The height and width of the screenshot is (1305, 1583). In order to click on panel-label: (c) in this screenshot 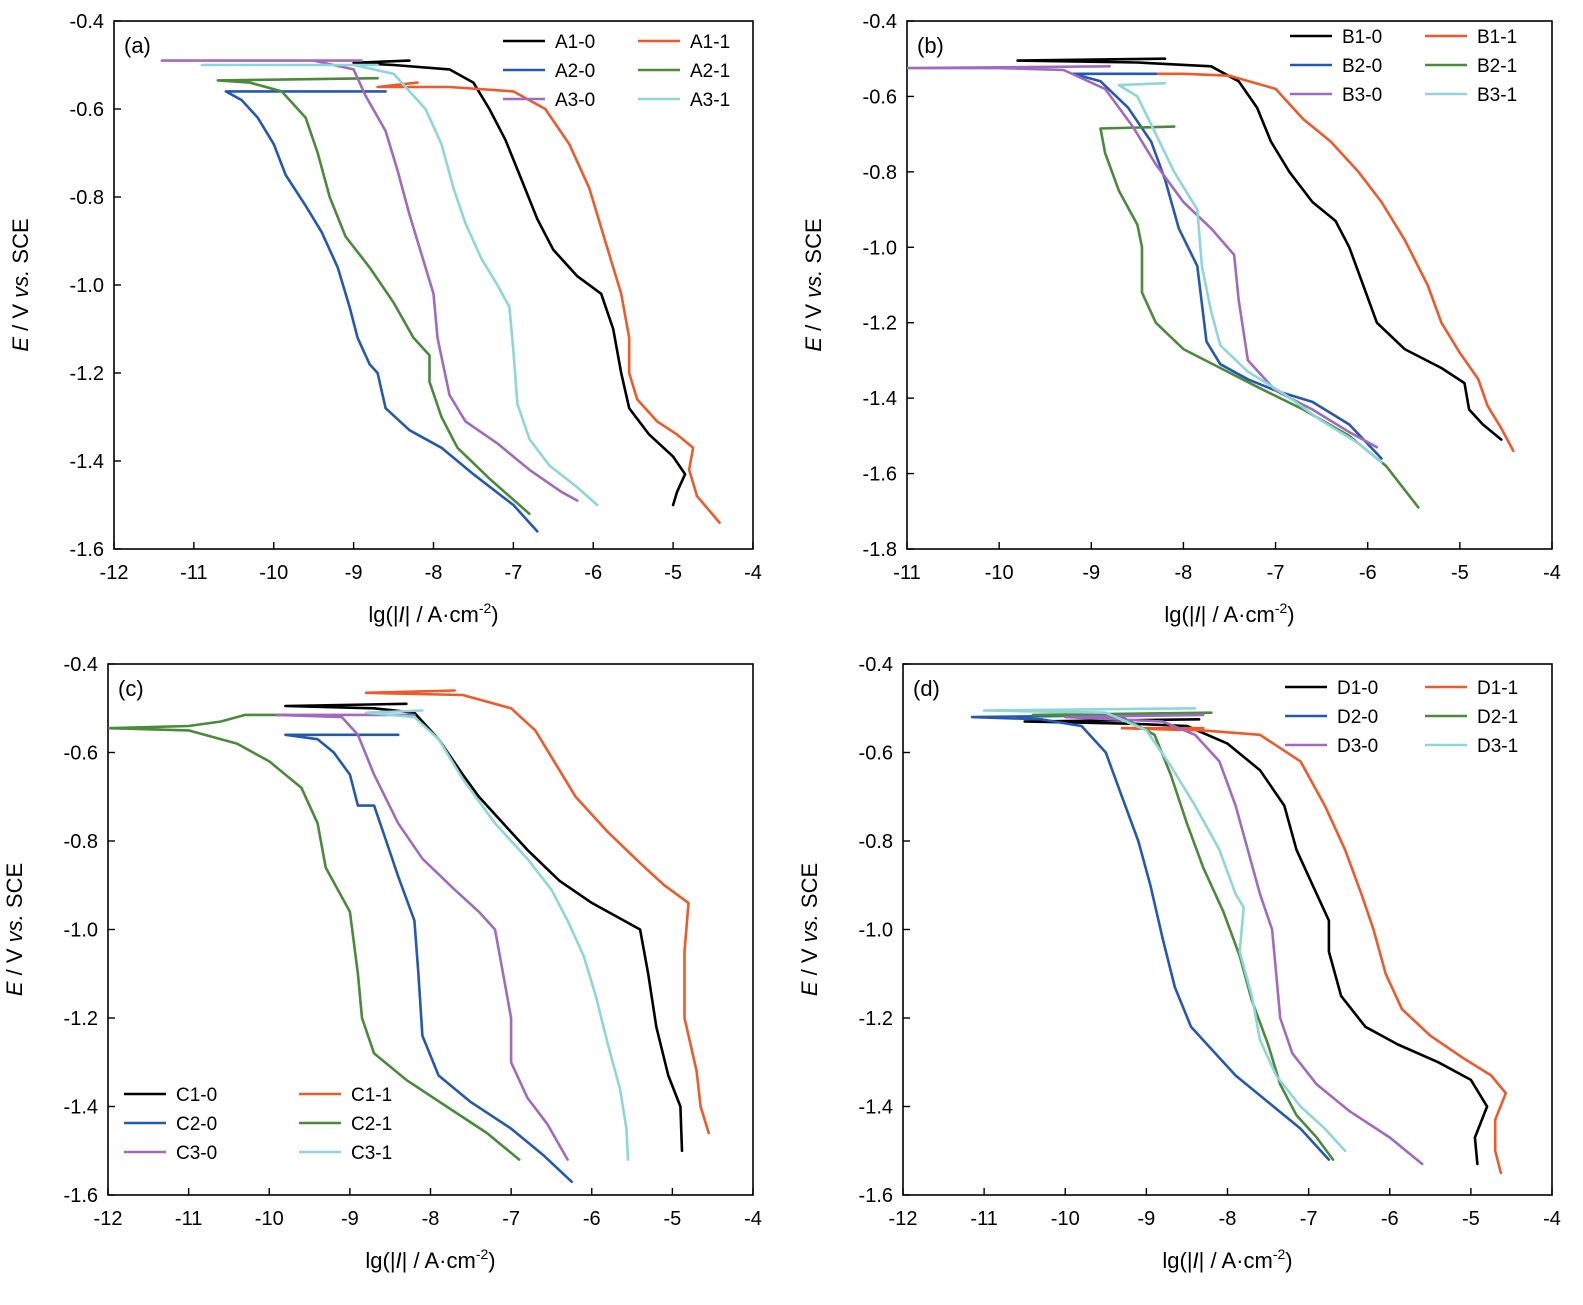, I will do `click(131, 688)`.